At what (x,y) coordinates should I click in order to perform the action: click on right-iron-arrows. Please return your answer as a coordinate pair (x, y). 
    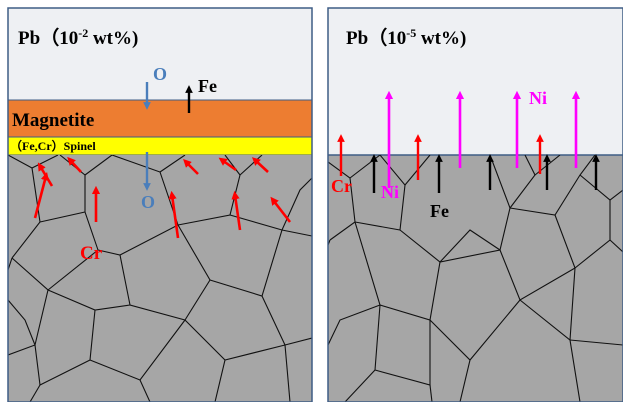
    Looking at the image, I should click on (485, 173).